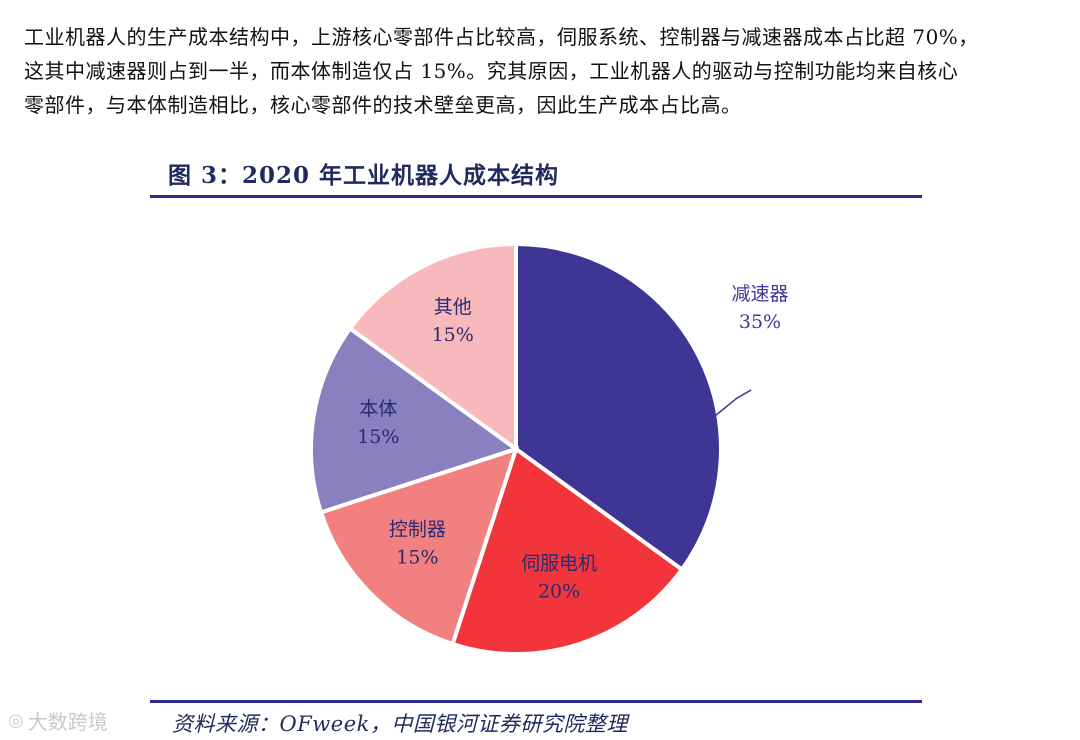 Image resolution: width=1080 pixels, height=740 pixels. Describe the element at coordinates (417, 530) in the screenshot. I see `slice-label-2: 控制器` at that location.